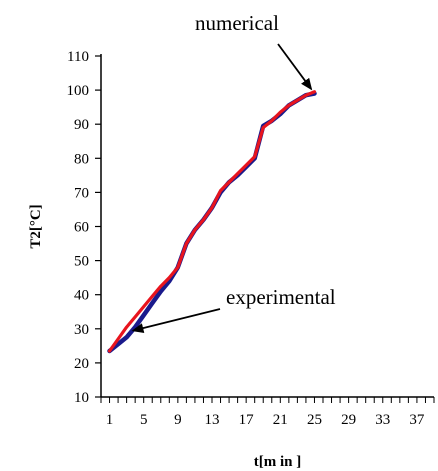 Image resolution: width=438 pixels, height=471 pixels. I want to click on annotation-arrow-numerical, so click(295, 67).